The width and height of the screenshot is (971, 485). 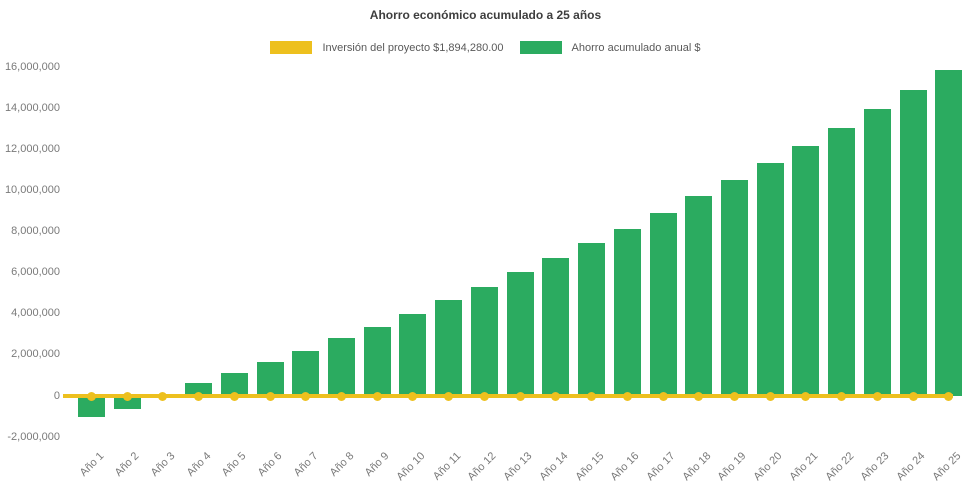 I want to click on savings-color-swatch, so click(x=540, y=47).